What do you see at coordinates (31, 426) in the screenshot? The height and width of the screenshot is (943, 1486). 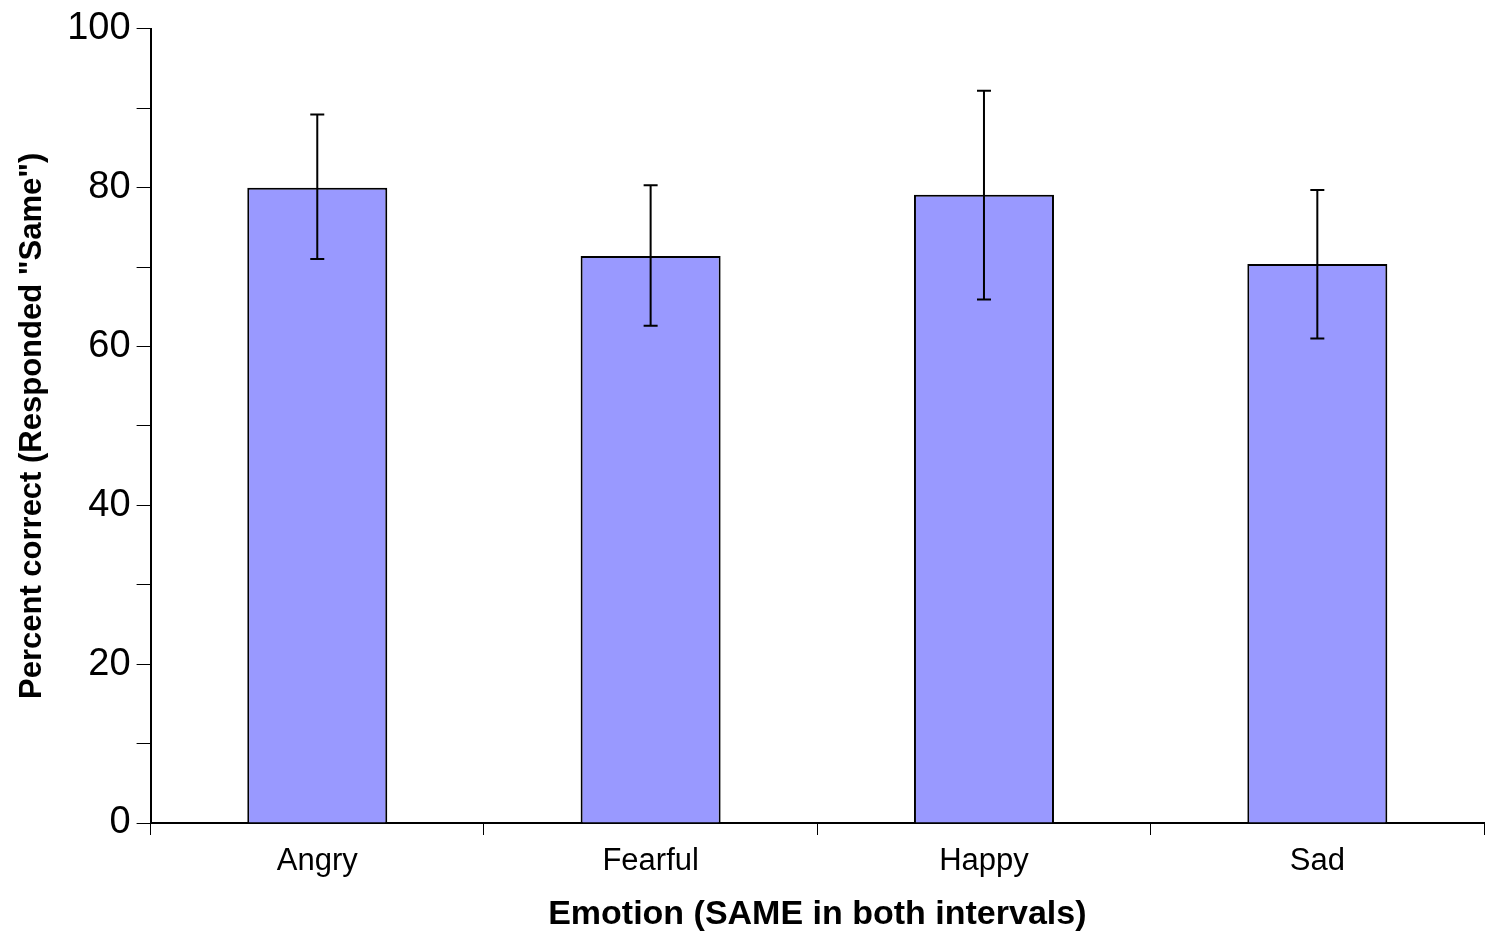 I see `y-axis-title: Percent correct (Responded "Same")` at bounding box center [31, 426].